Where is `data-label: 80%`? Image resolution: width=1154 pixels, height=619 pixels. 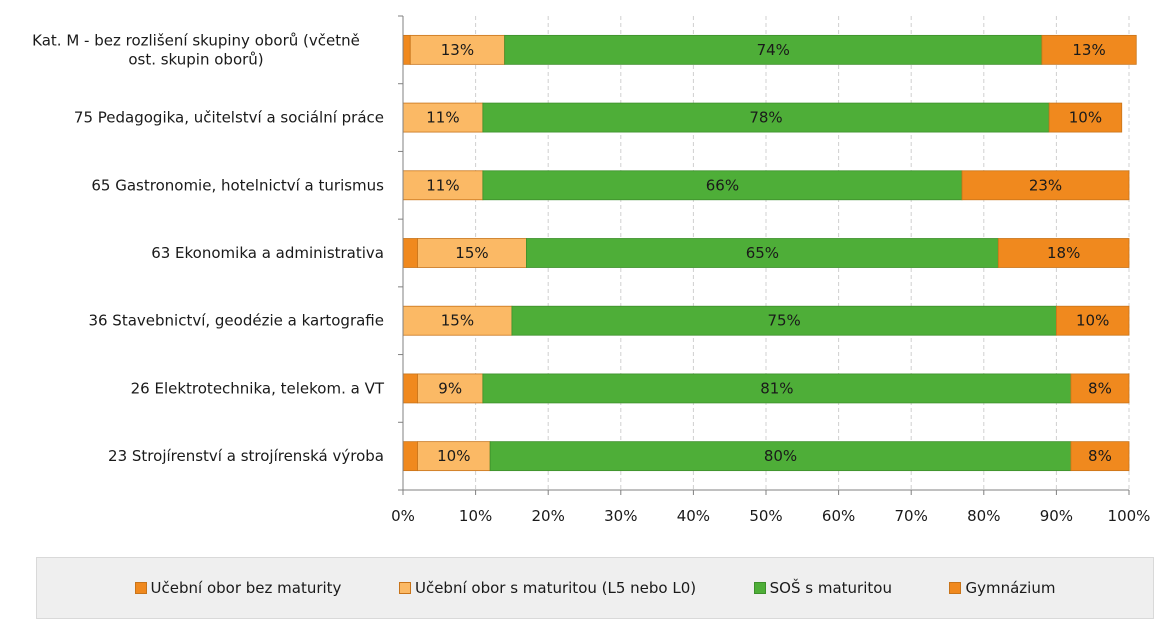 data-label: 80% is located at coordinates (780, 456).